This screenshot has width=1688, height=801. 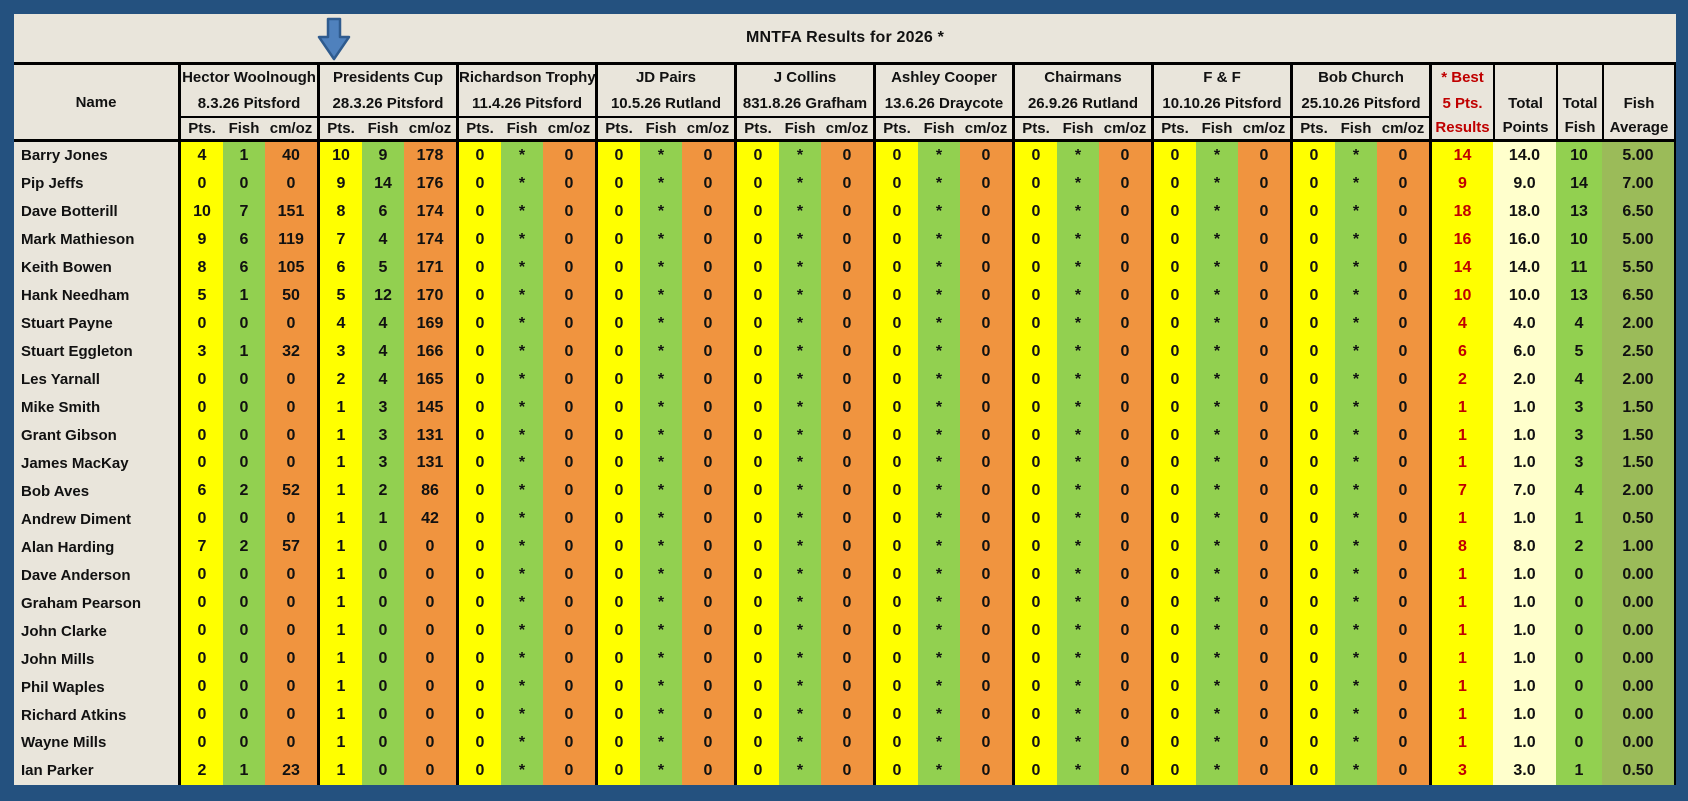 What do you see at coordinates (334, 39) in the screenshot?
I see `down-arrow-icon` at bounding box center [334, 39].